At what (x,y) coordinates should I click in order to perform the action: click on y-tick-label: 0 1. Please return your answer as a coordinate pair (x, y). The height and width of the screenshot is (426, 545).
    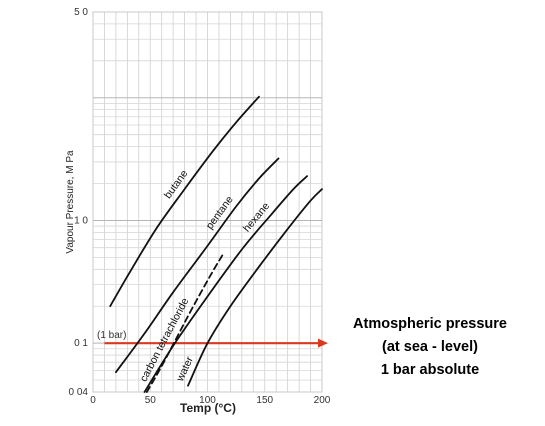
    Looking at the image, I should click on (81, 343).